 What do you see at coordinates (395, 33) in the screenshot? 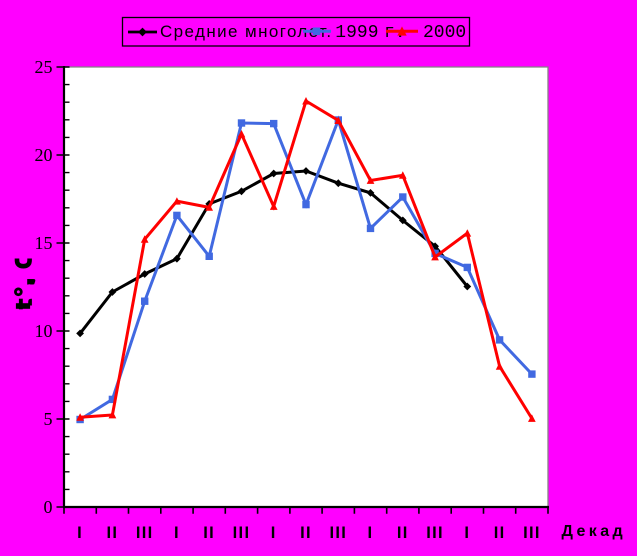
I see `svg-text: г.` at bounding box center [395, 33].